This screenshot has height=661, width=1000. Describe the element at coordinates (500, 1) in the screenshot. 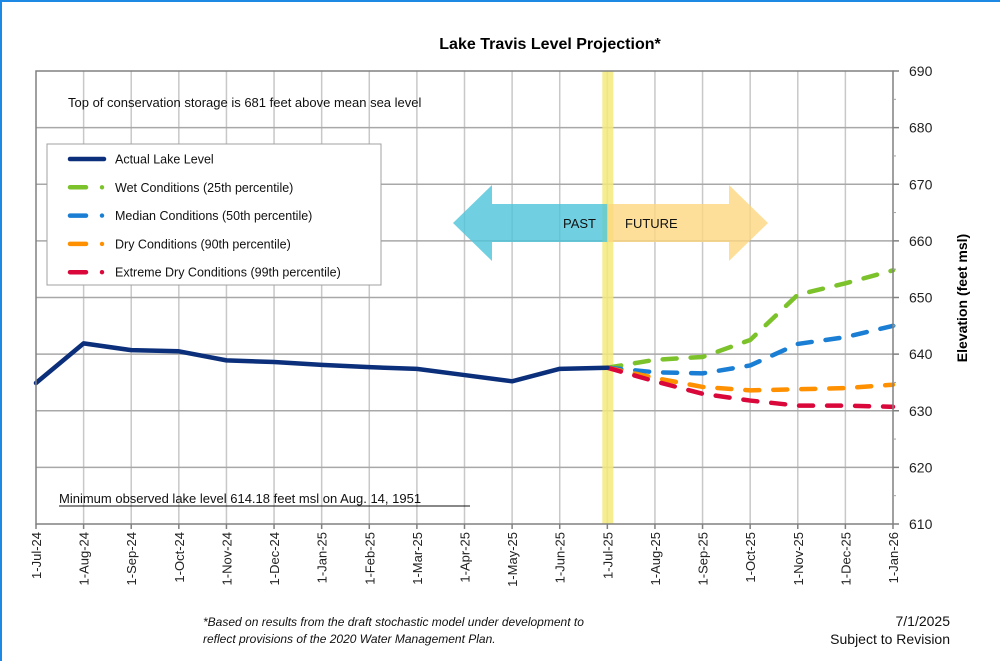

I see `window-border-top` at that location.